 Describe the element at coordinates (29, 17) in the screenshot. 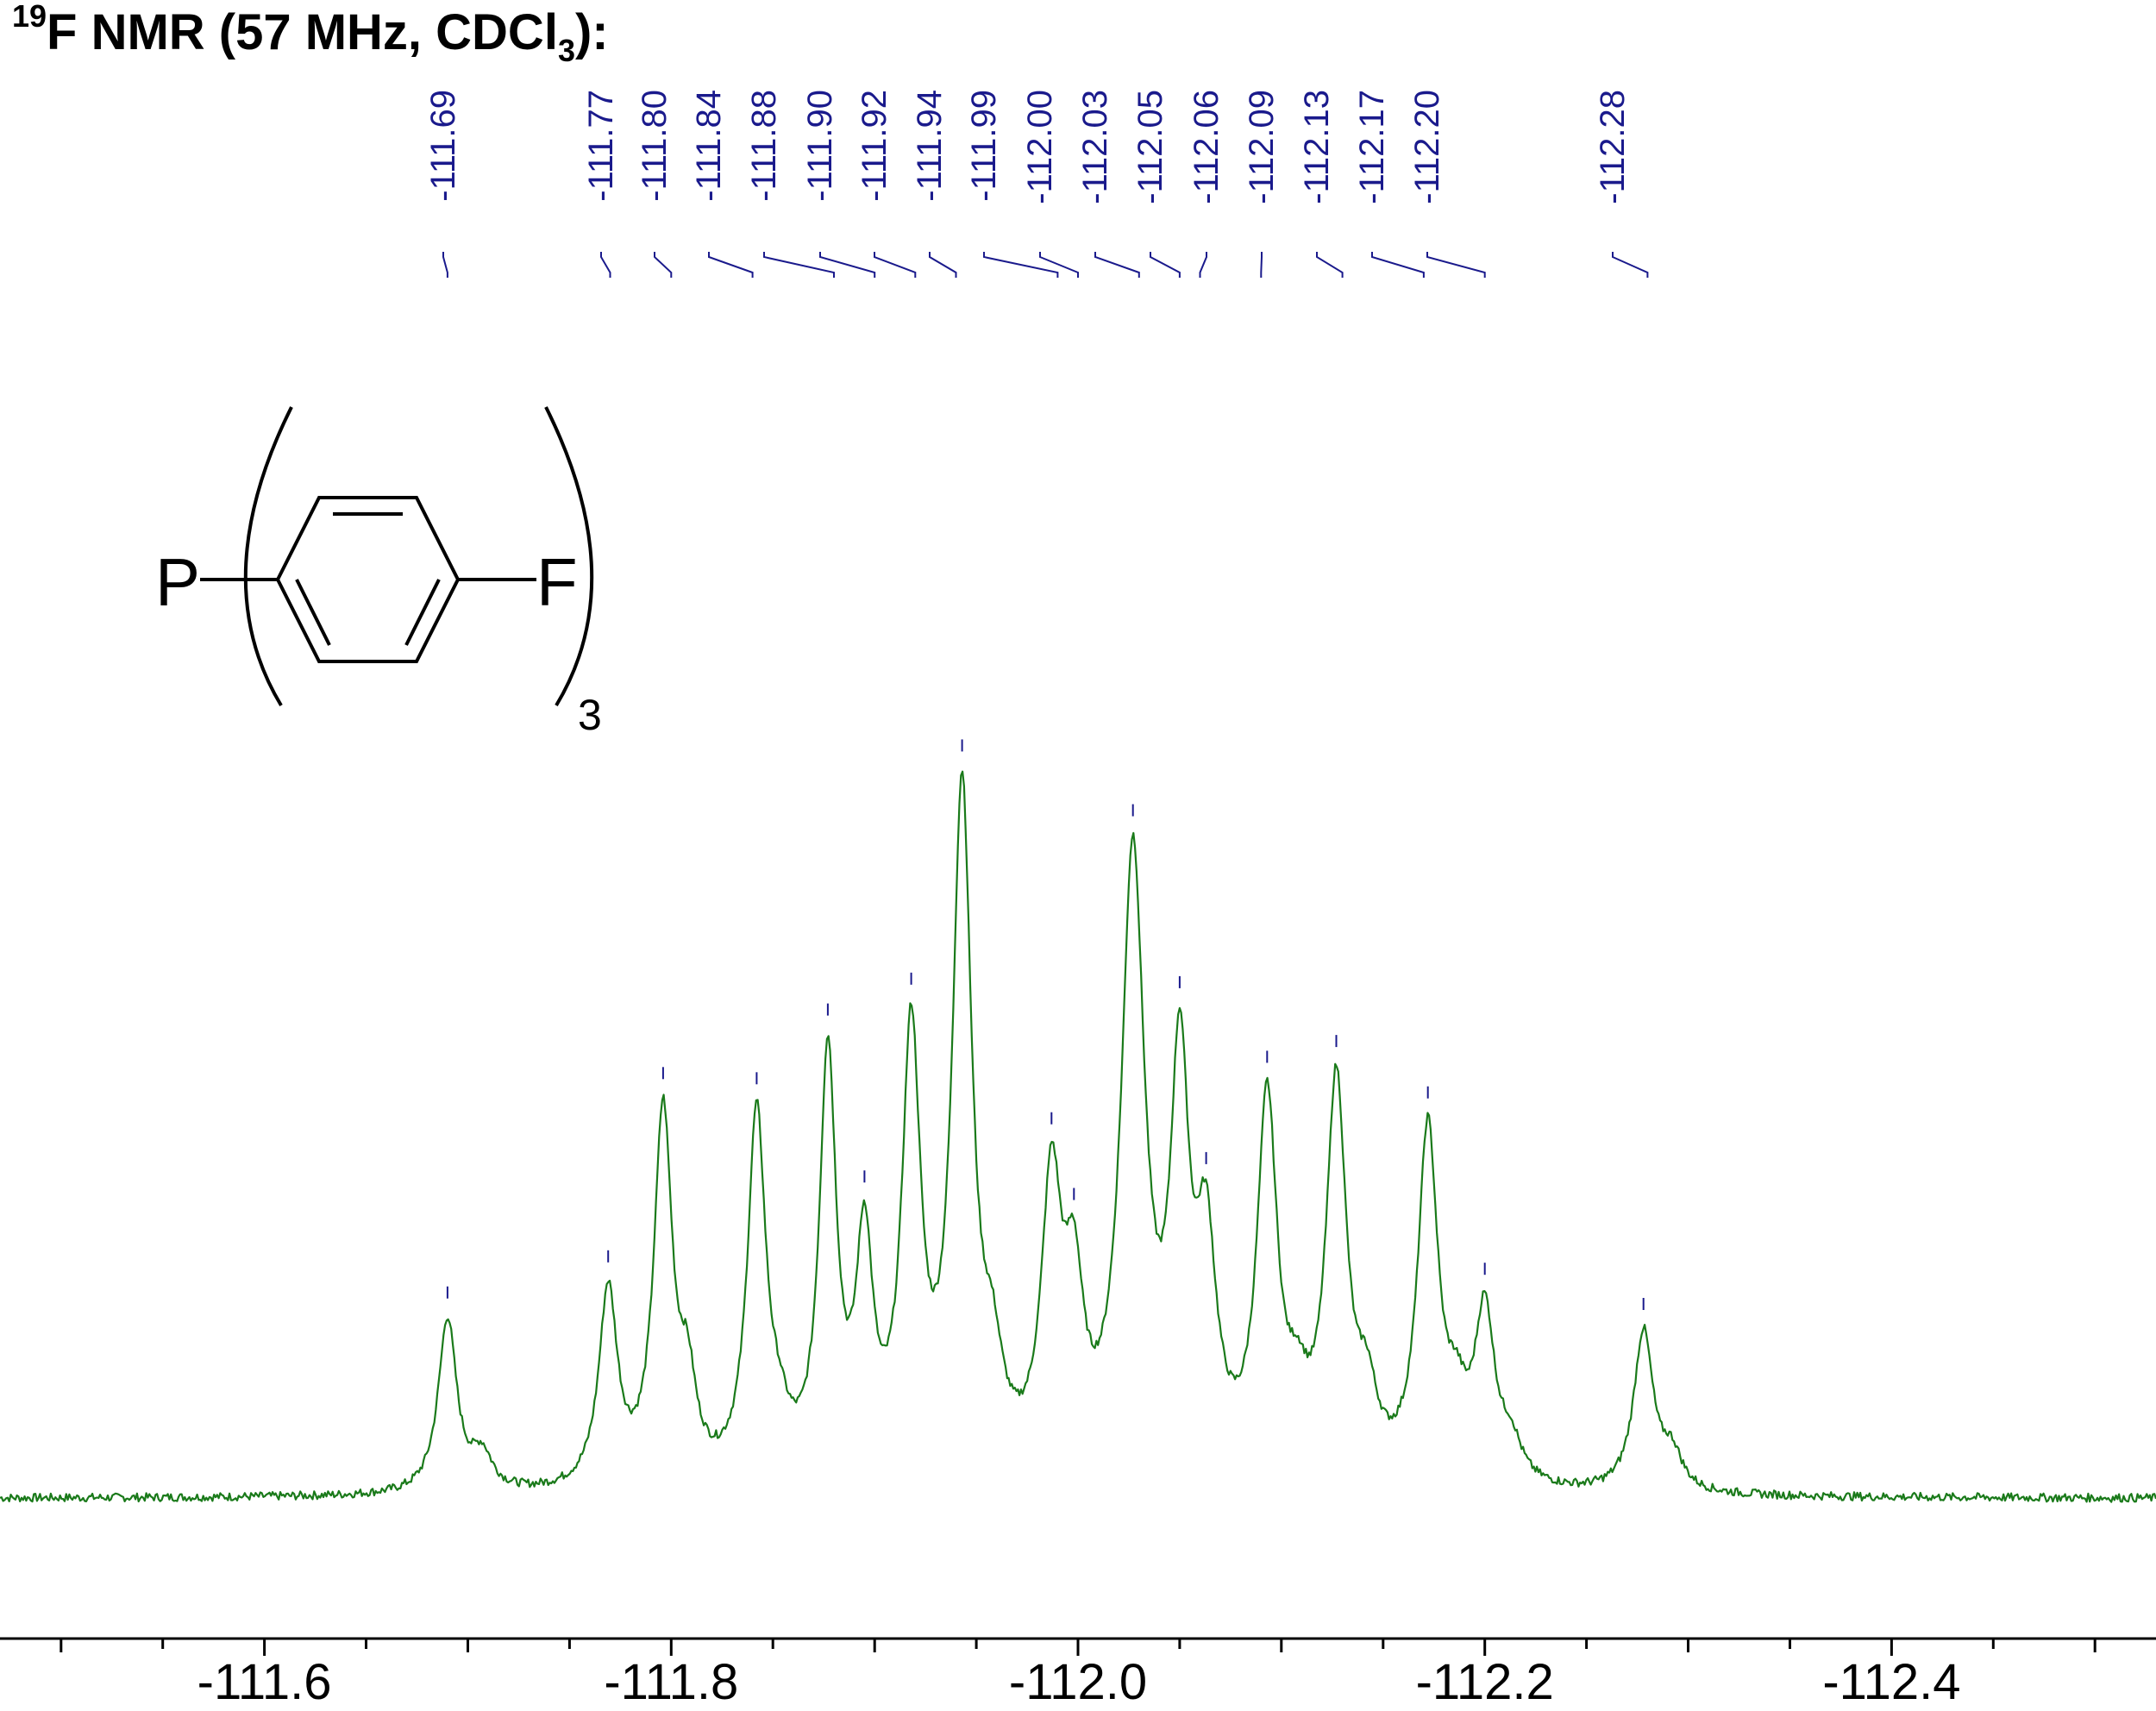

I see `title-mass-number: 19` at that location.